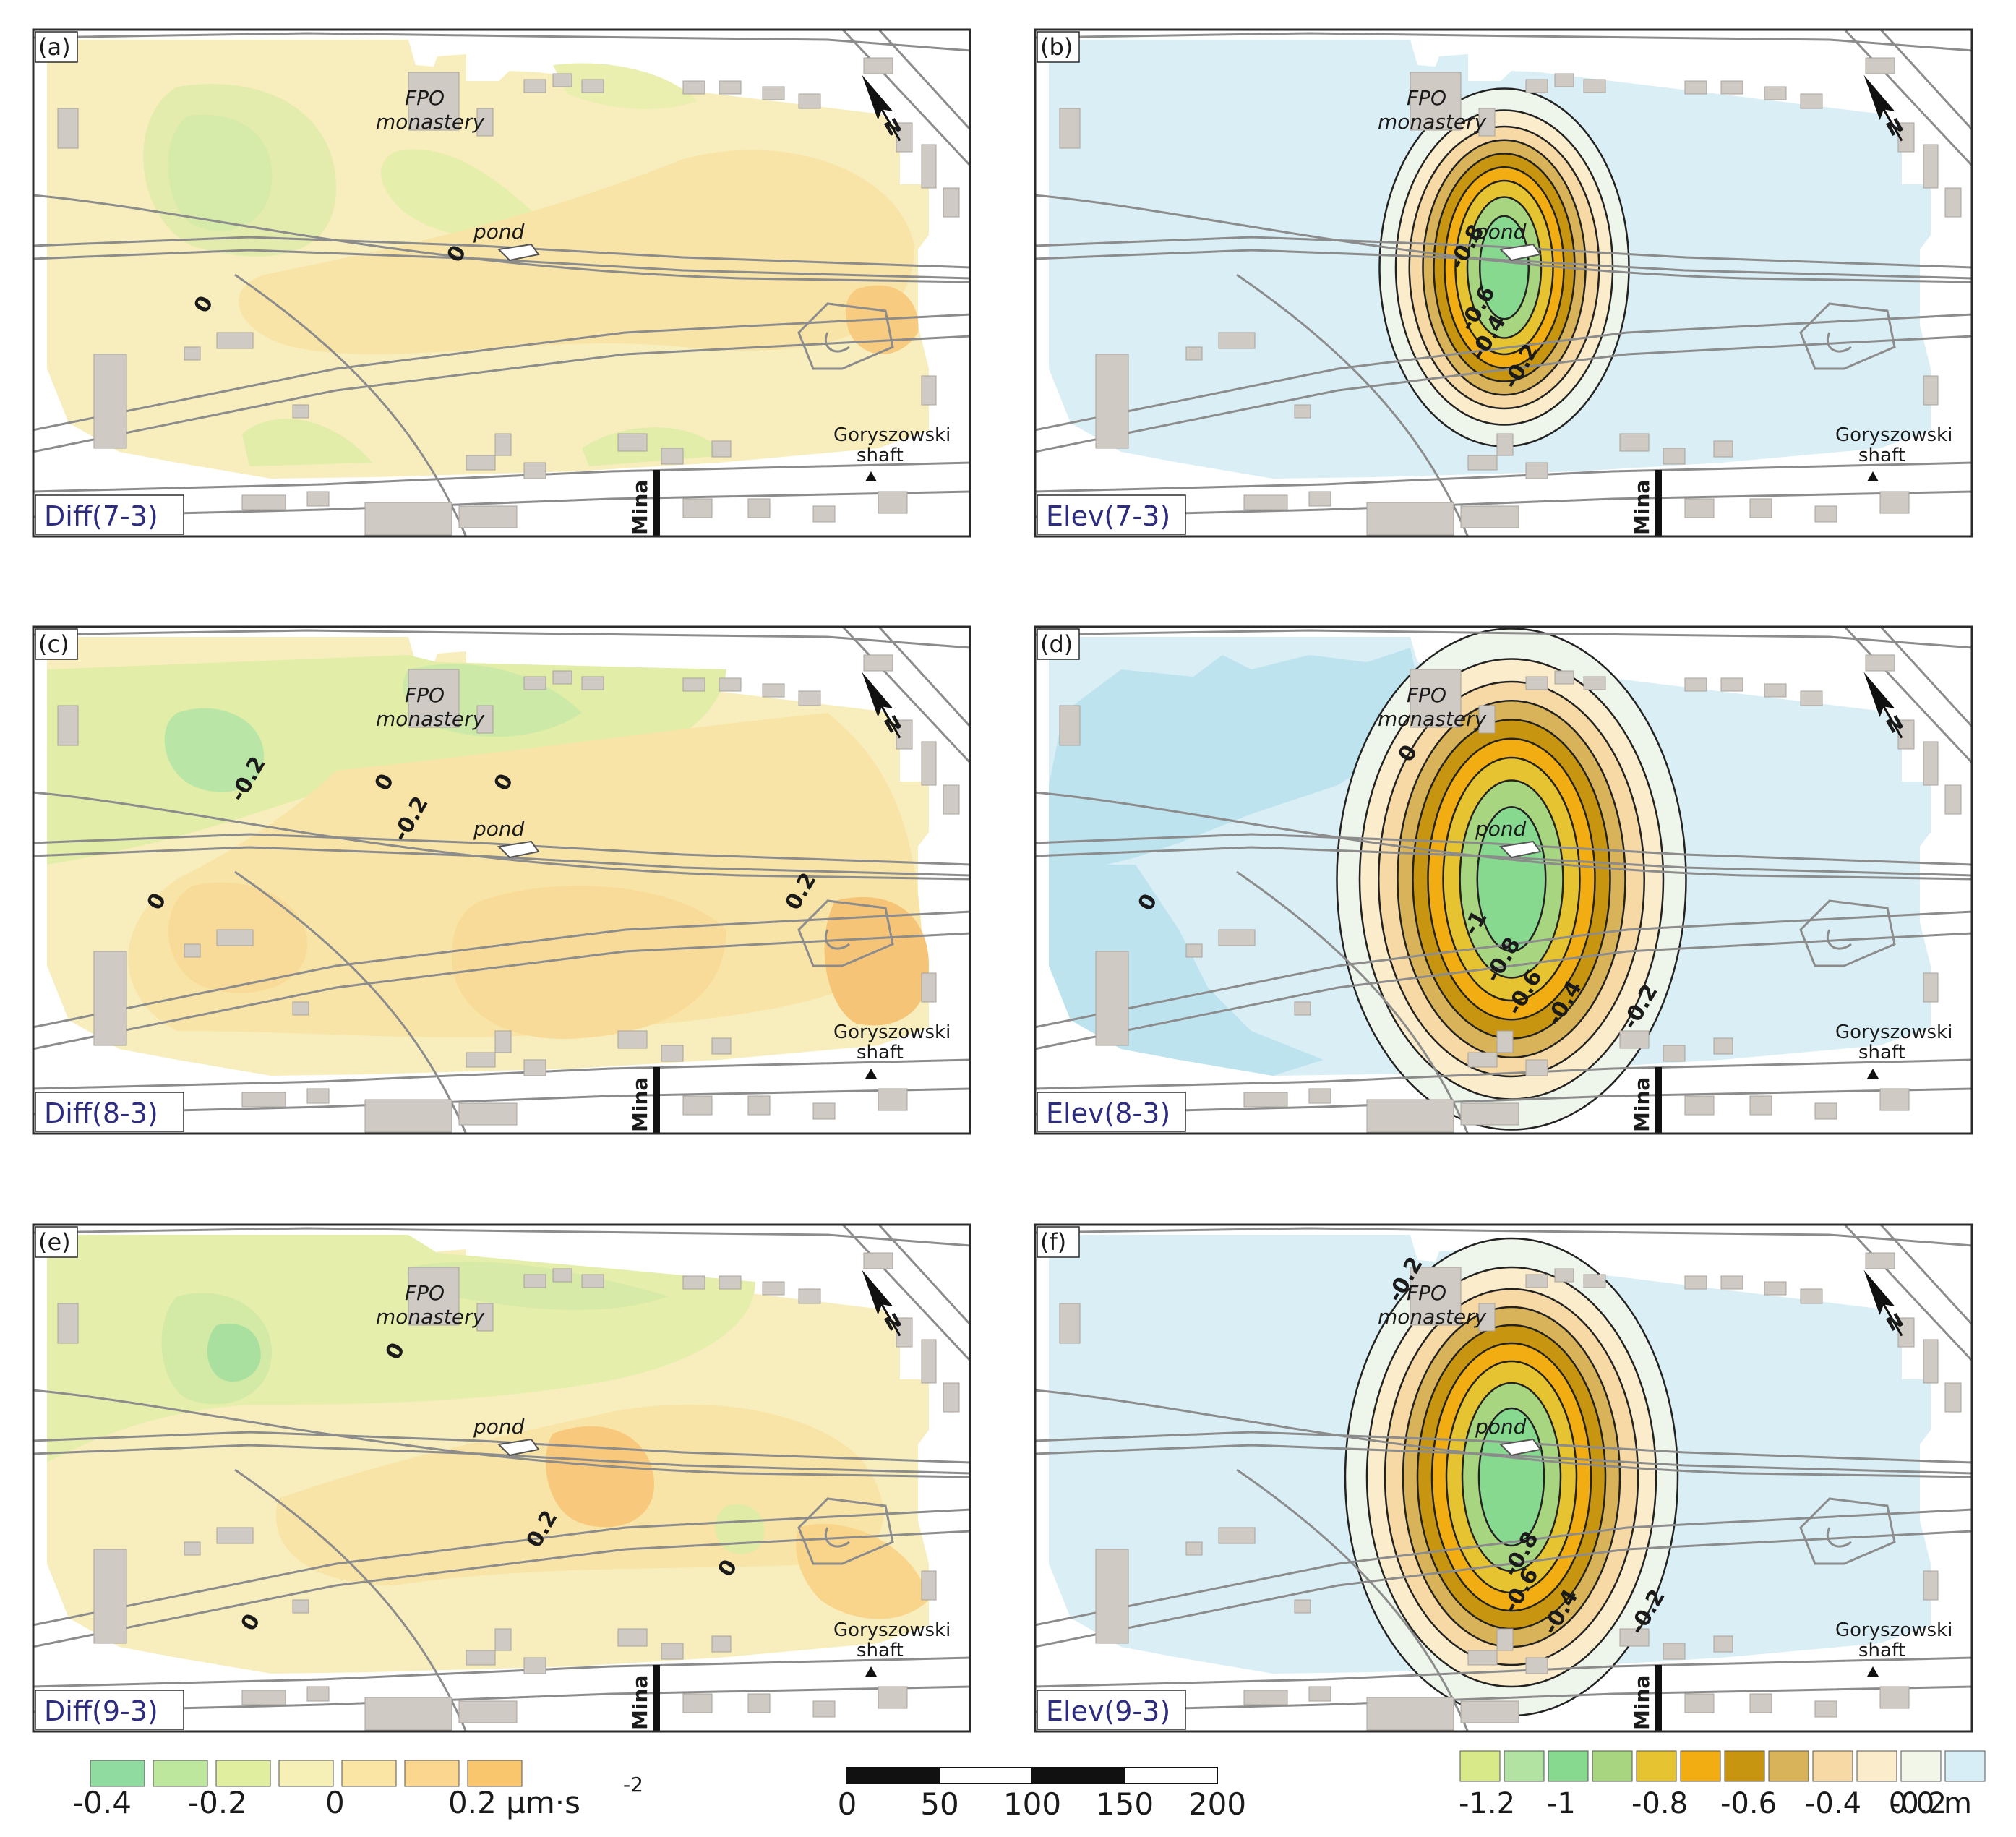  What do you see at coordinates (358, 1790) in the screenshot?
I see `gravity-legend: -0.4 -0.2 0 0.2 µm·s -2` at bounding box center [358, 1790].